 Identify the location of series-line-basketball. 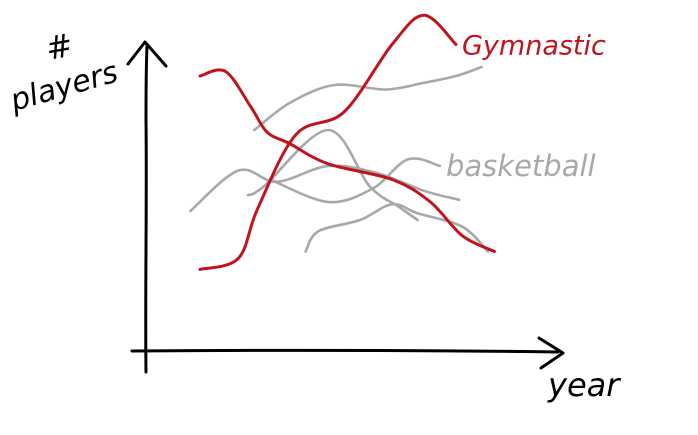
(355, 180).